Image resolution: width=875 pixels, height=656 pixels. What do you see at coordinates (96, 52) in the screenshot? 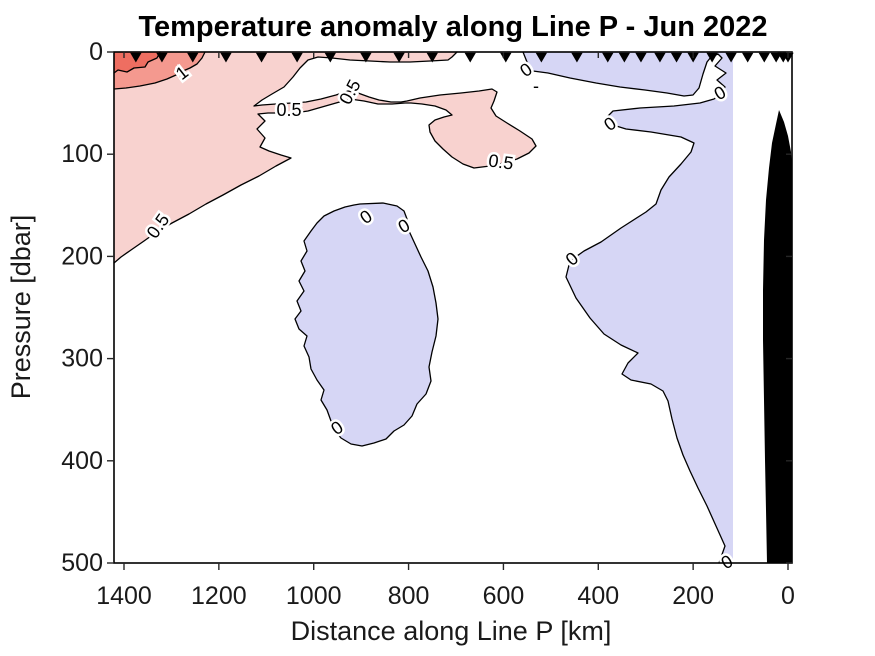
I see `y-tick-label: 0` at bounding box center [96, 52].